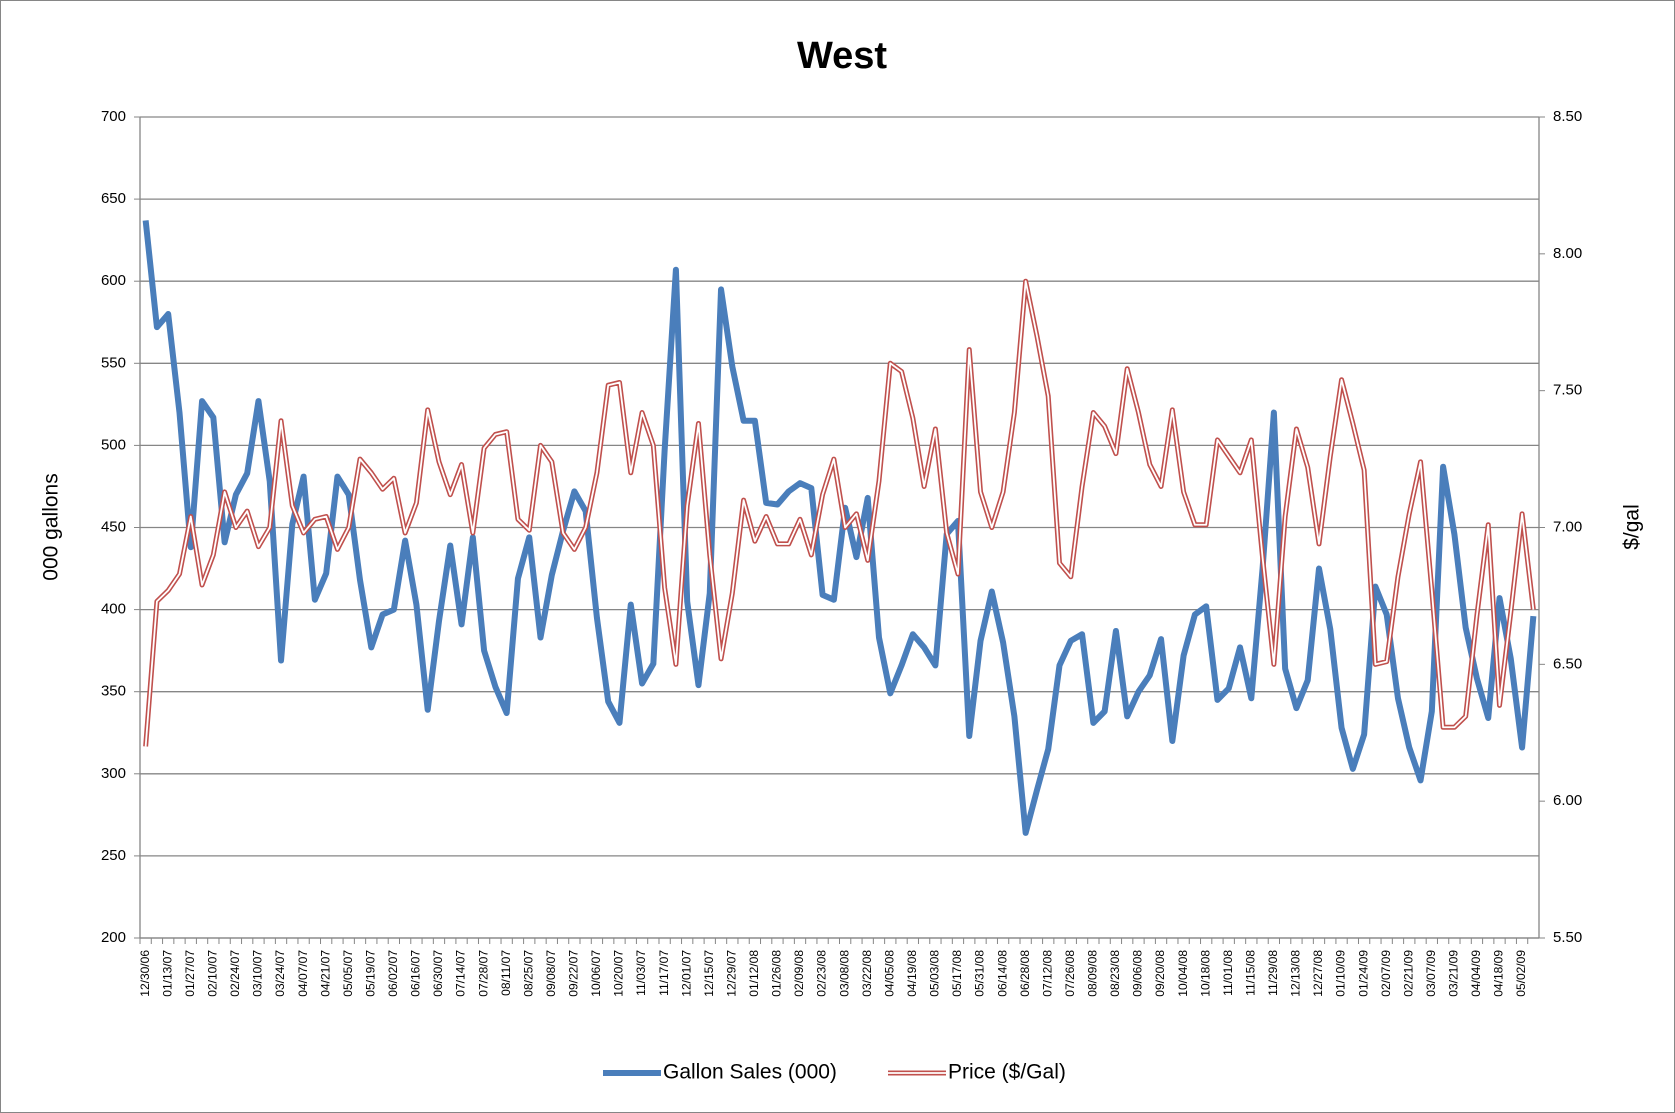  What do you see at coordinates (1567, 800) in the screenshot?
I see `y2-tick-label: 6.00` at bounding box center [1567, 800].